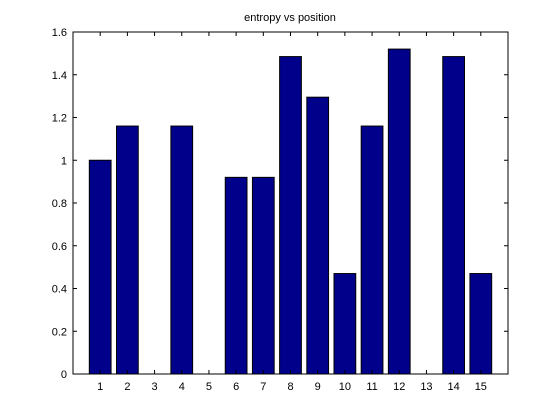  Describe the element at coordinates (155, 387) in the screenshot. I see `x-tick-label: 3` at that location.